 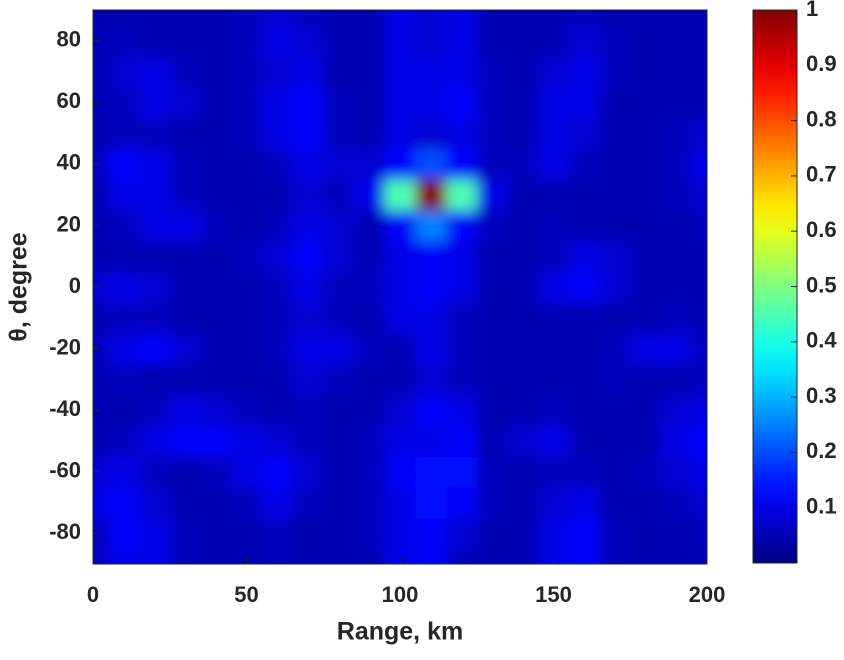 I want to click on colorbar-tick-label: 1, so click(x=812, y=10).